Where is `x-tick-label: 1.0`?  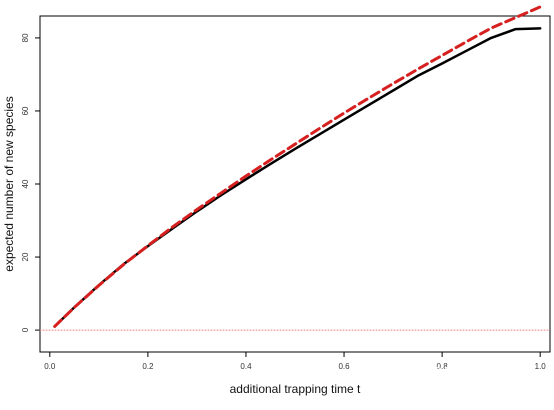 x-tick-label: 1.0 is located at coordinates (541, 366).